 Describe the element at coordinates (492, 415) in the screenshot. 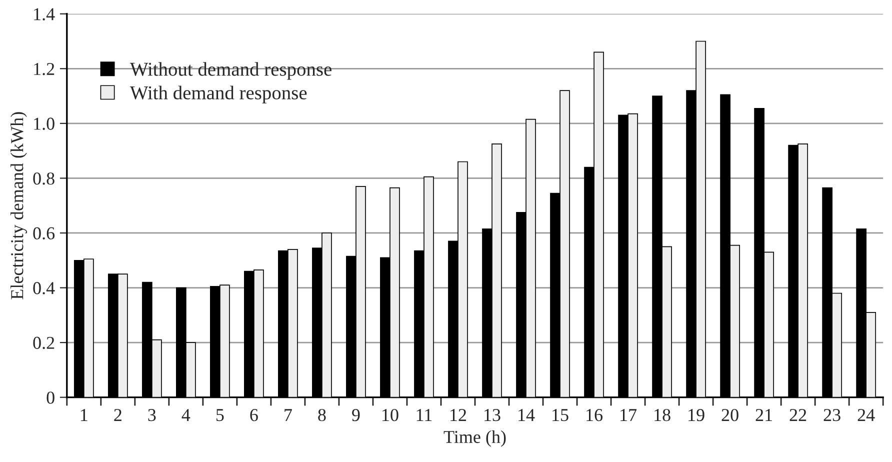

I see `x-tick-label: 13` at that location.